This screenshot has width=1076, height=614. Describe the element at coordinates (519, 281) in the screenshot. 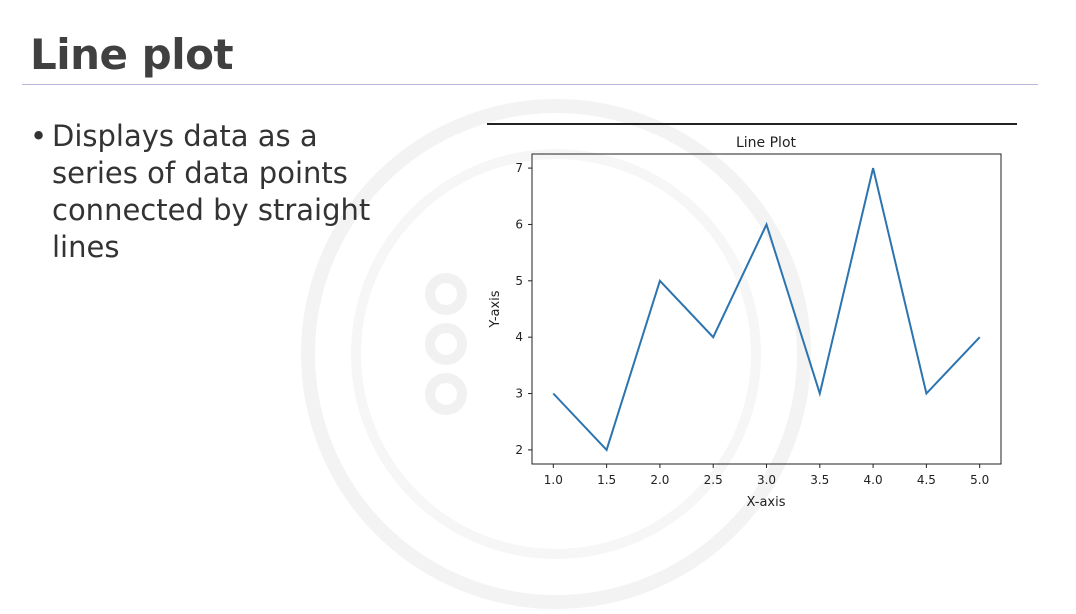

I see `y-tick-label: 5` at that location.